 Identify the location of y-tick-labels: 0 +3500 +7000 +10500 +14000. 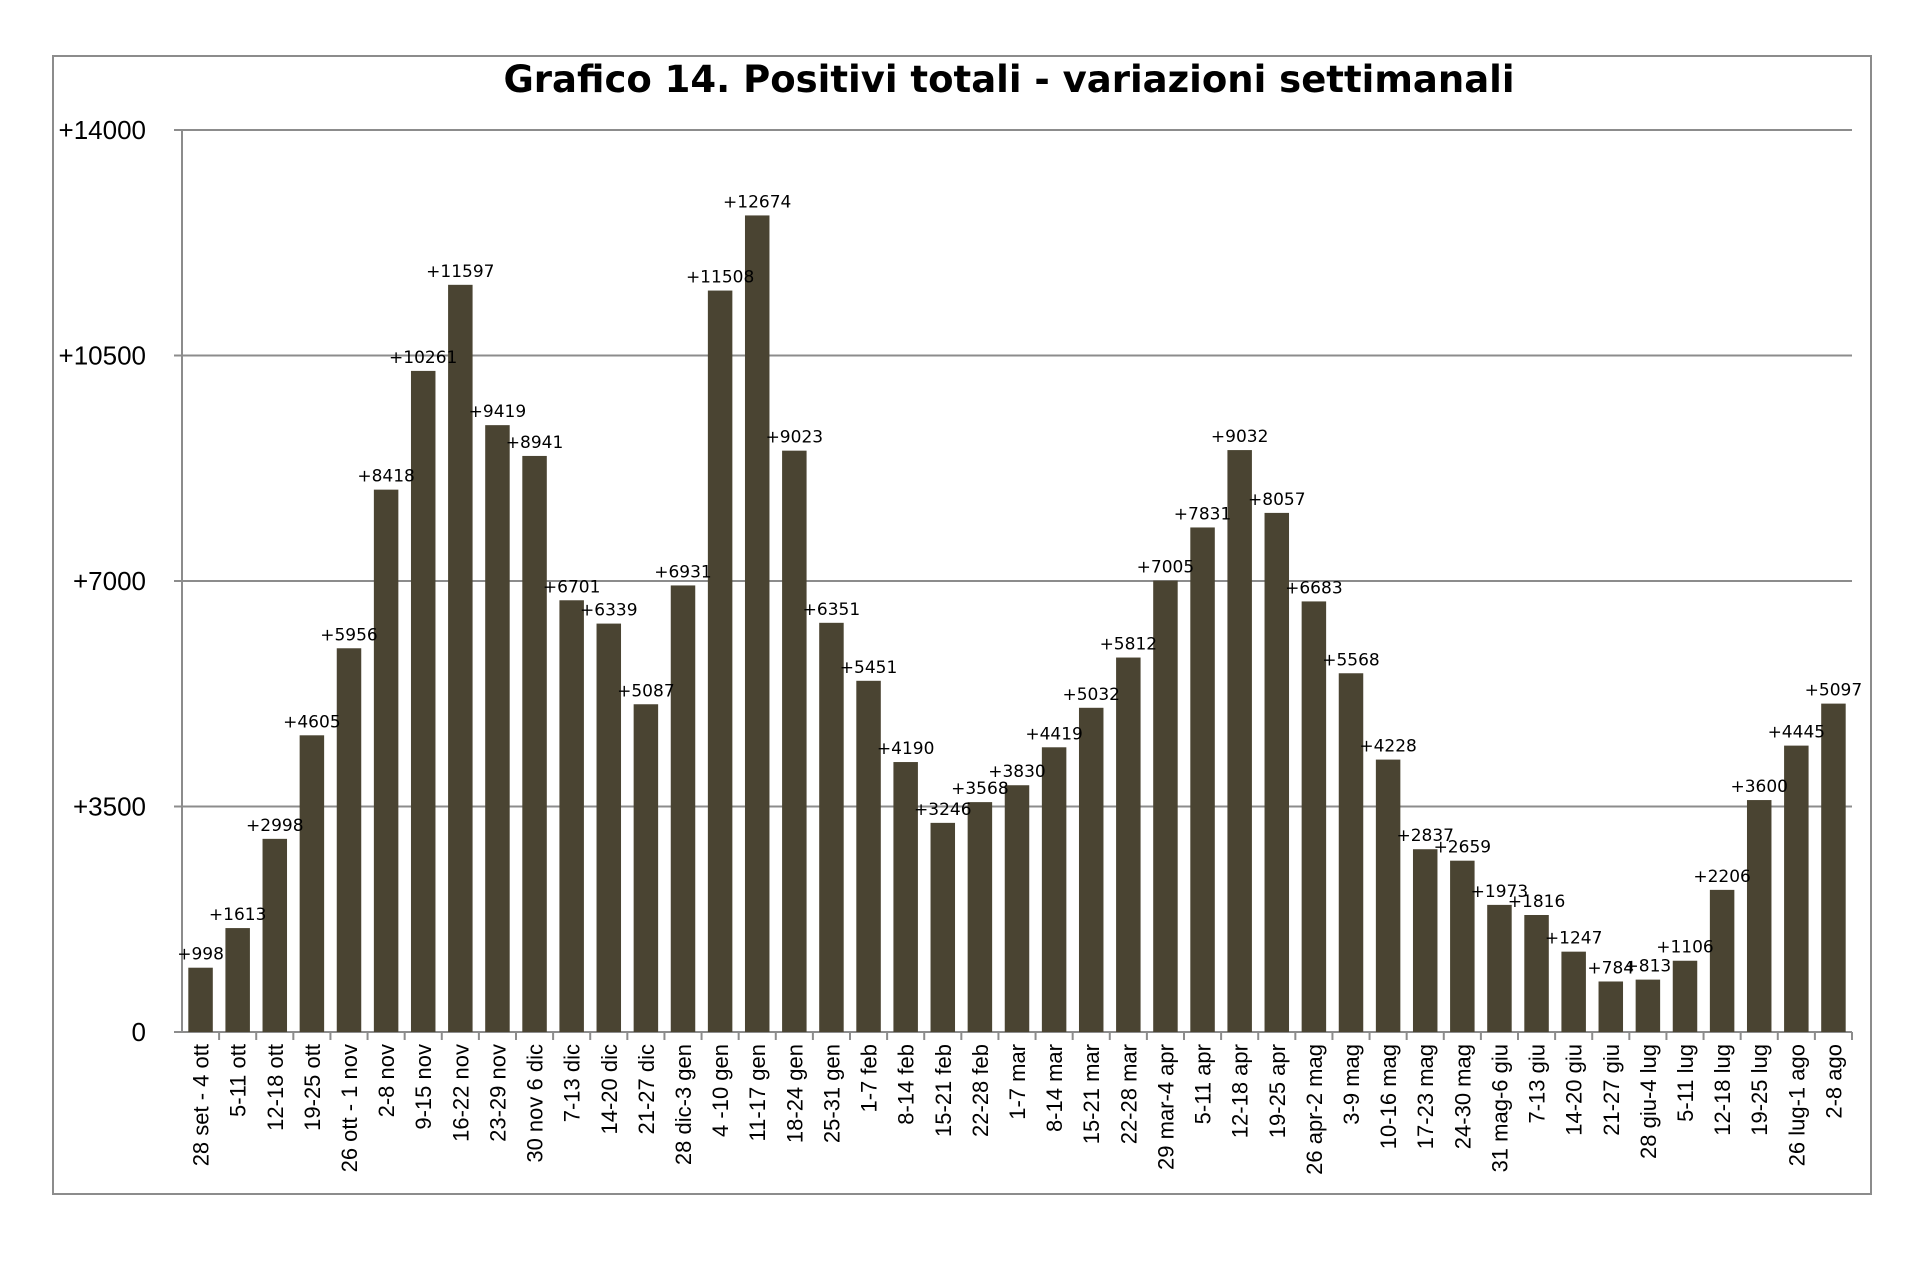
(102, 581).